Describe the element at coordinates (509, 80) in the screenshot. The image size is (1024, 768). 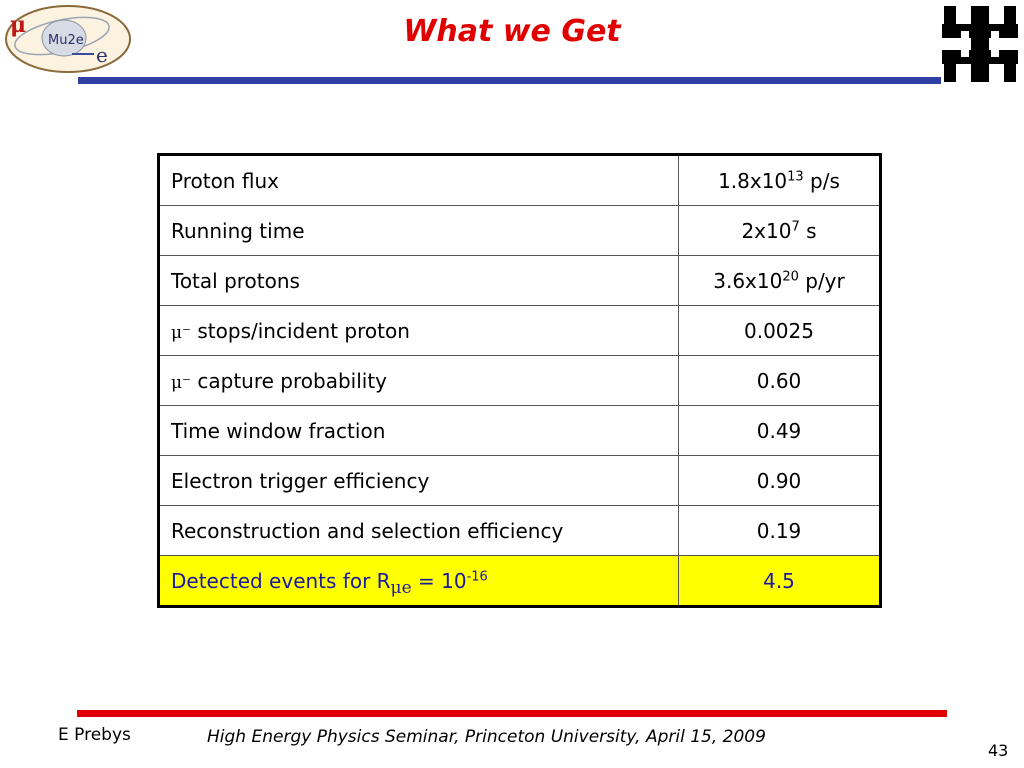
I see `title-divider` at that location.